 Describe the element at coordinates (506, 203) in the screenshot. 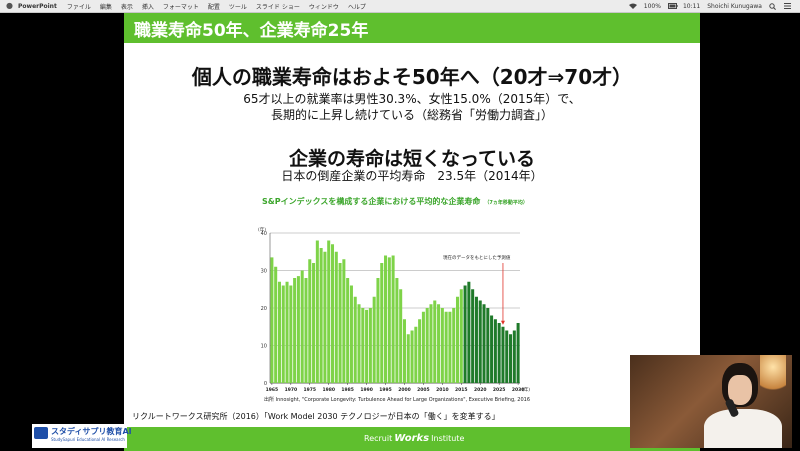

I see `chart-title-note: （7ヵ年移動平均）` at that location.